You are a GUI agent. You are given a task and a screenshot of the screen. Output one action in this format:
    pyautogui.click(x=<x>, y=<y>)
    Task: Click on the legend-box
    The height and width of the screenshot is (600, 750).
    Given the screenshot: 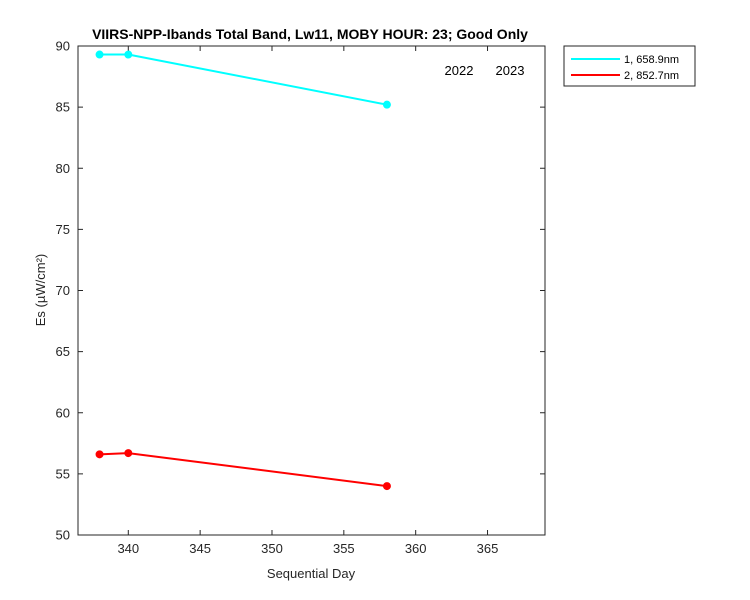 What is the action you would take?
    pyautogui.click(x=629, y=66)
    